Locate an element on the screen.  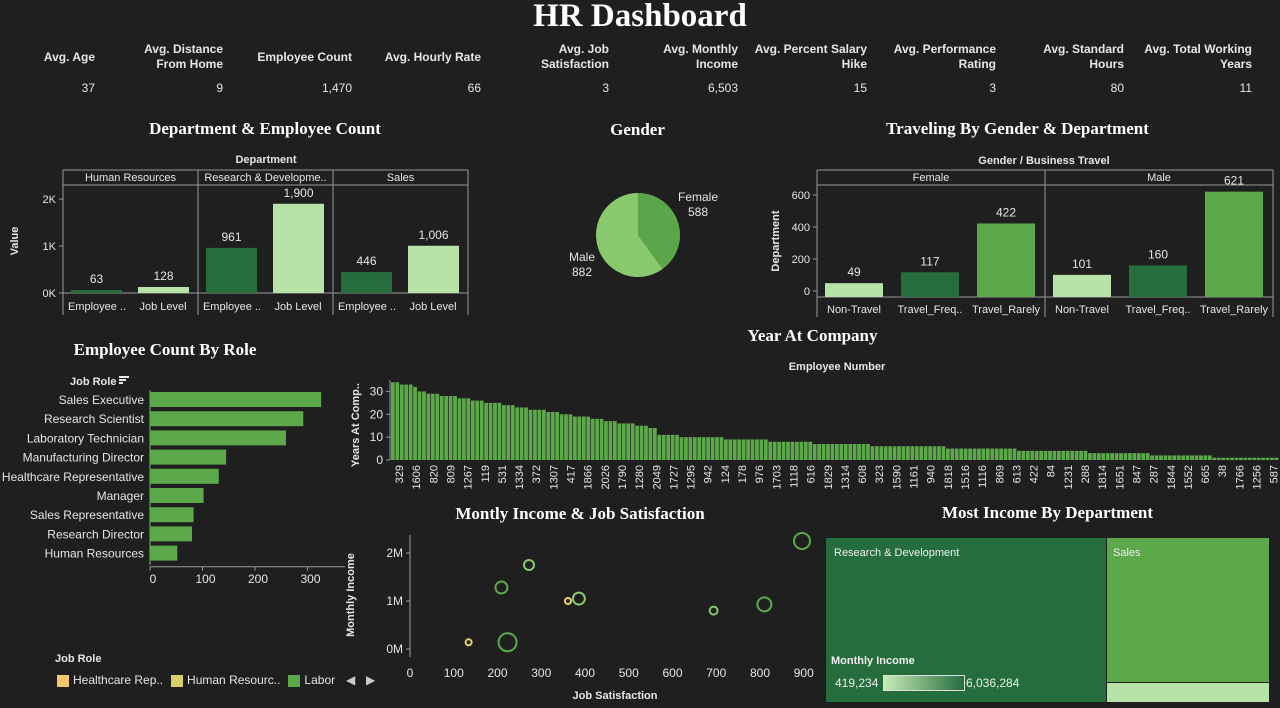
travel-bar is located at coordinates (1006, 260).